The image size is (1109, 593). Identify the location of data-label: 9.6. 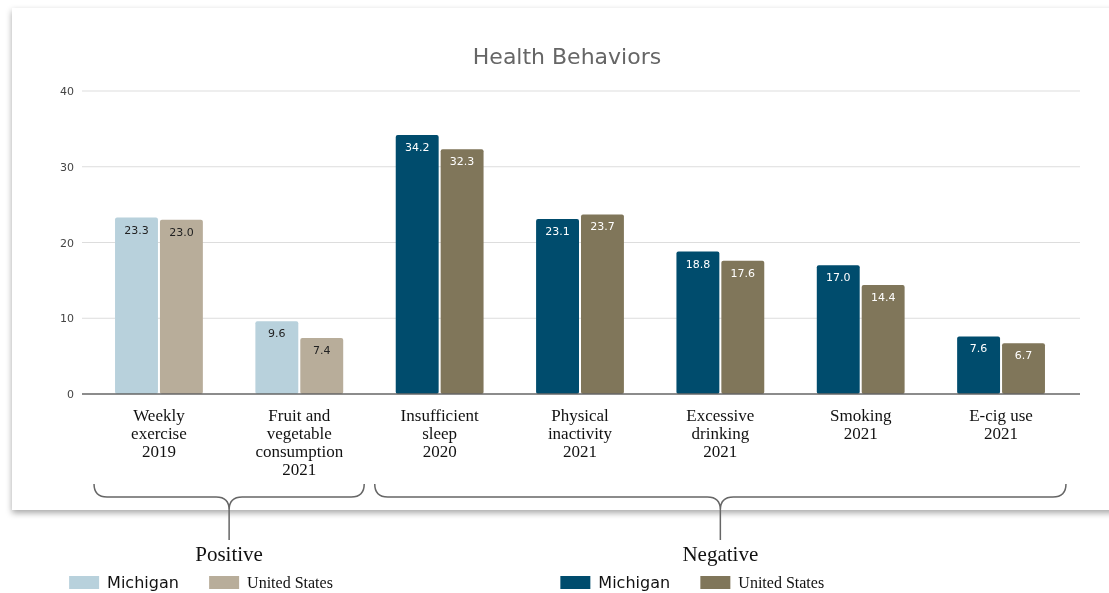
(277, 334).